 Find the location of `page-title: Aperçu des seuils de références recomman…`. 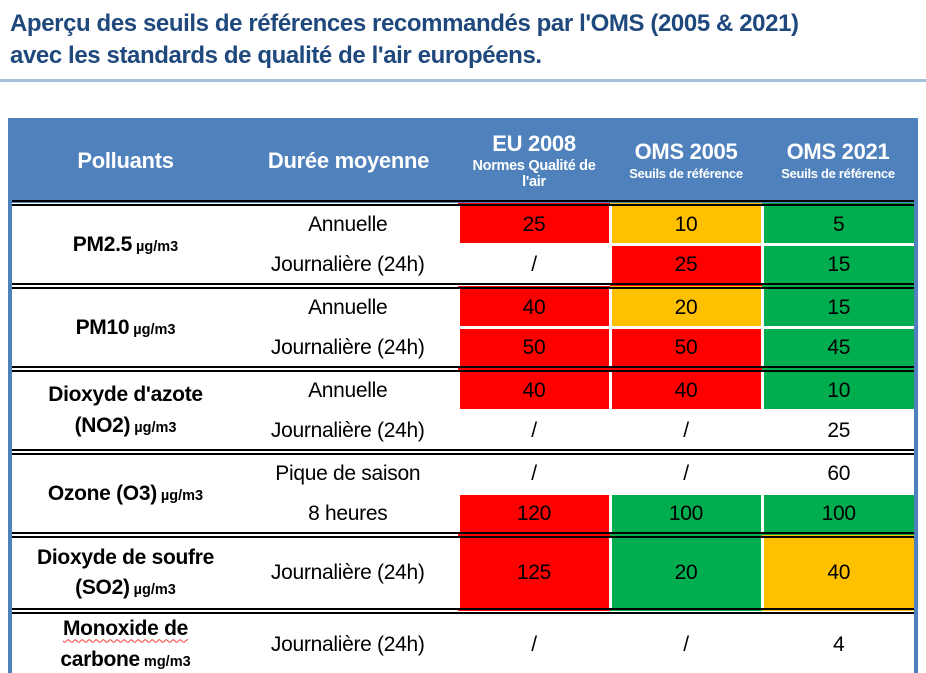

page-title: Aperçu des seuils de références recomman… is located at coordinates (463, 35).